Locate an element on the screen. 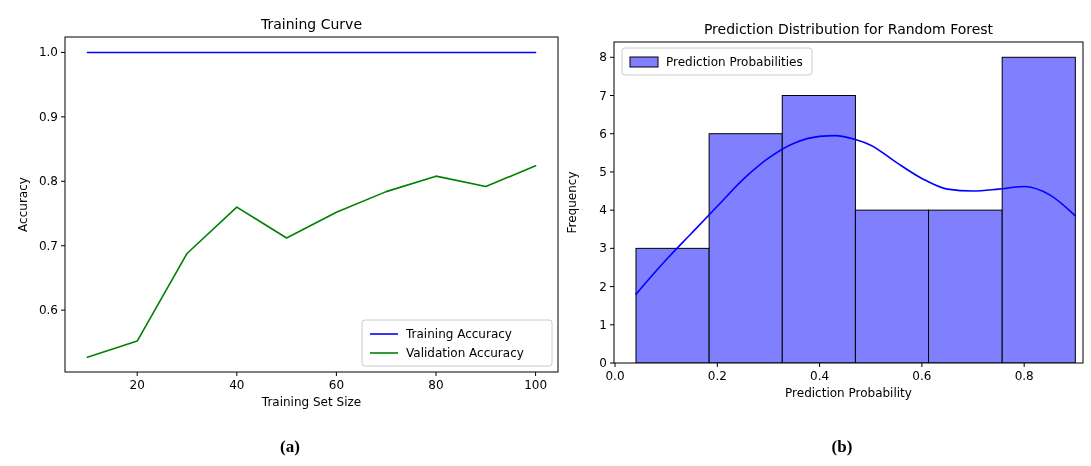 The height and width of the screenshot is (466, 1091). y-tick-label: 0.8 is located at coordinates (48, 181).